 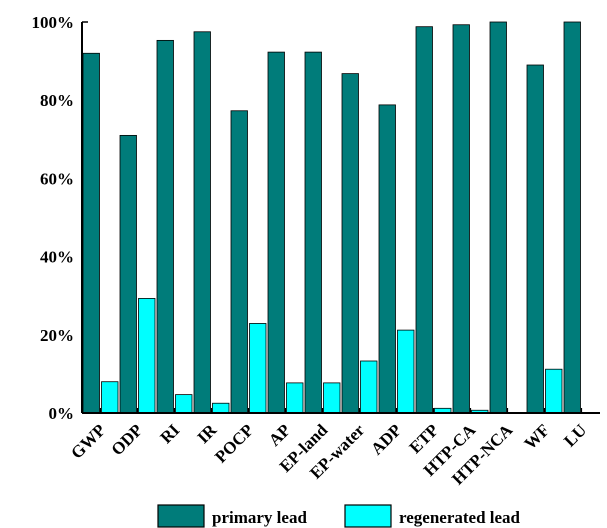 I want to click on x-tick-label: ODP, so click(x=127, y=439).